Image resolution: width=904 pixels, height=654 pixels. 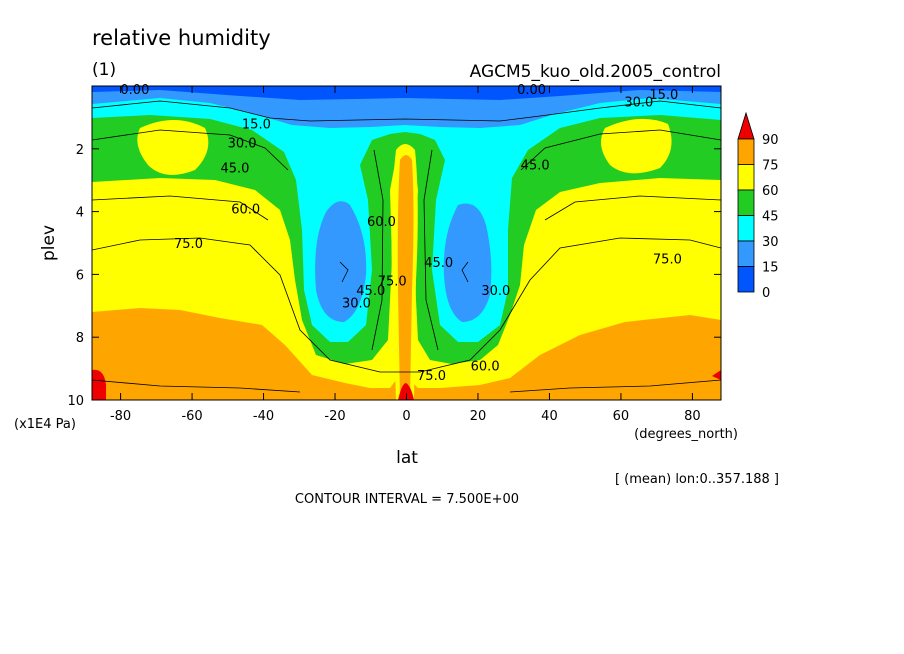 I want to click on y-tick-label: 2, so click(x=80, y=150).